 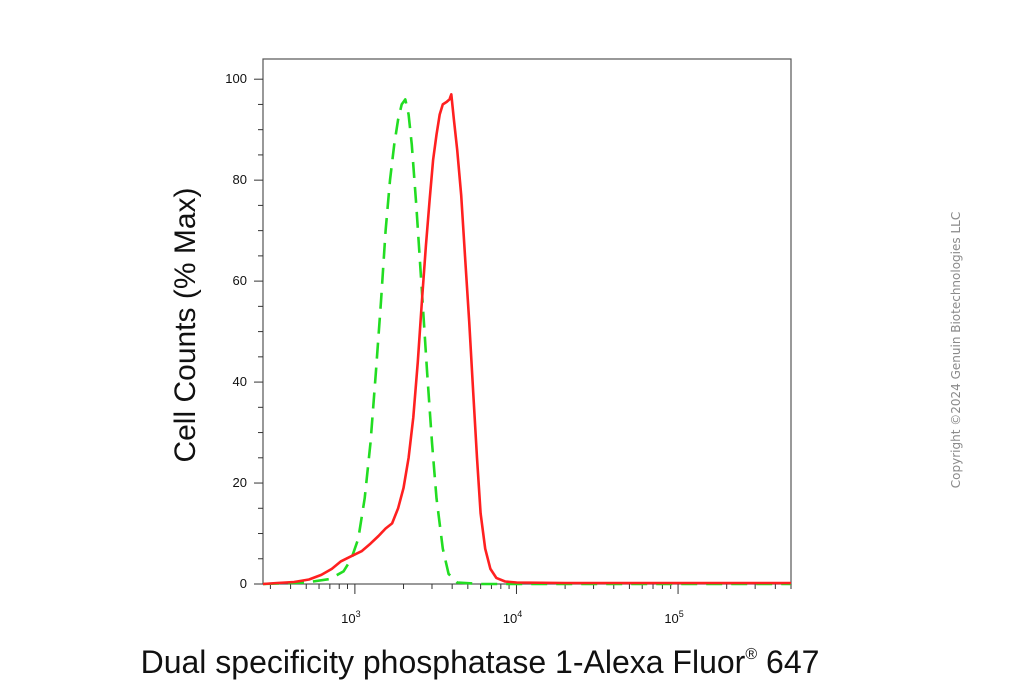 What do you see at coordinates (243, 583) in the screenshot?
I see `y-tick-label: 0` at bounding box center [243, 583].